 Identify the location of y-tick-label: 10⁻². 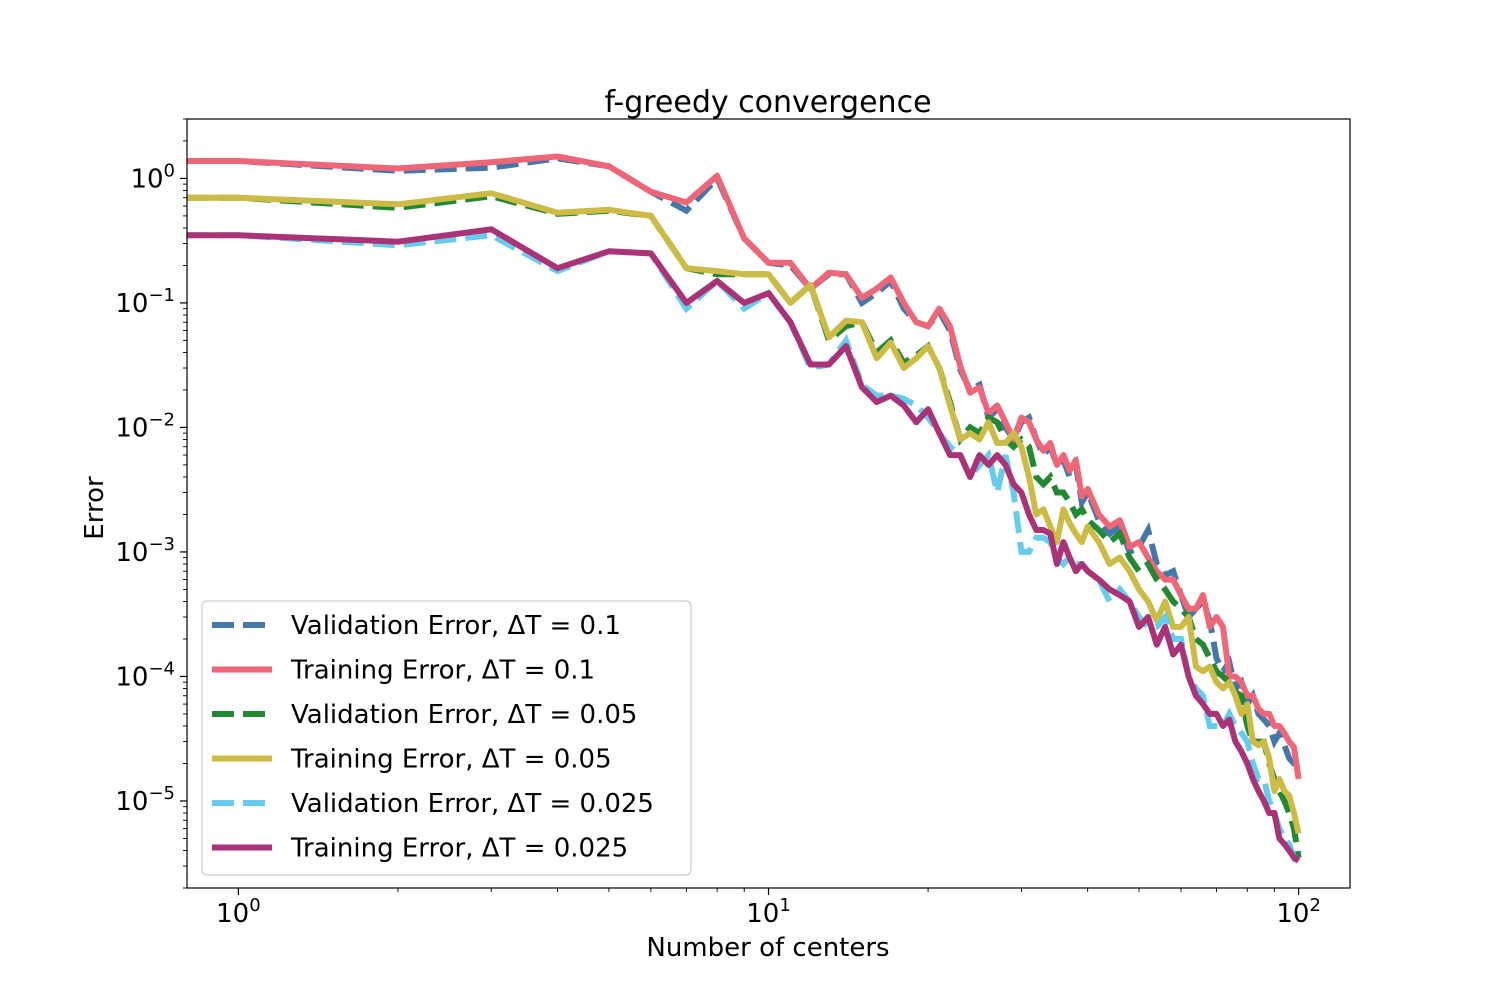
(145, 426).